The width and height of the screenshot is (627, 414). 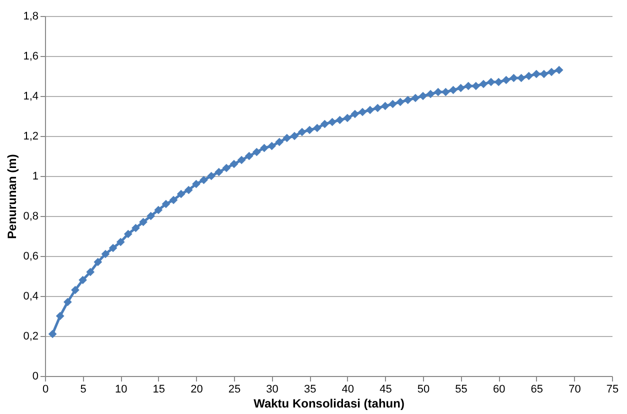 What do you see at coordinates (30, 96) in the screenshot?
I see `y-tick-label: 1,4` at bounding box center [30, 96].